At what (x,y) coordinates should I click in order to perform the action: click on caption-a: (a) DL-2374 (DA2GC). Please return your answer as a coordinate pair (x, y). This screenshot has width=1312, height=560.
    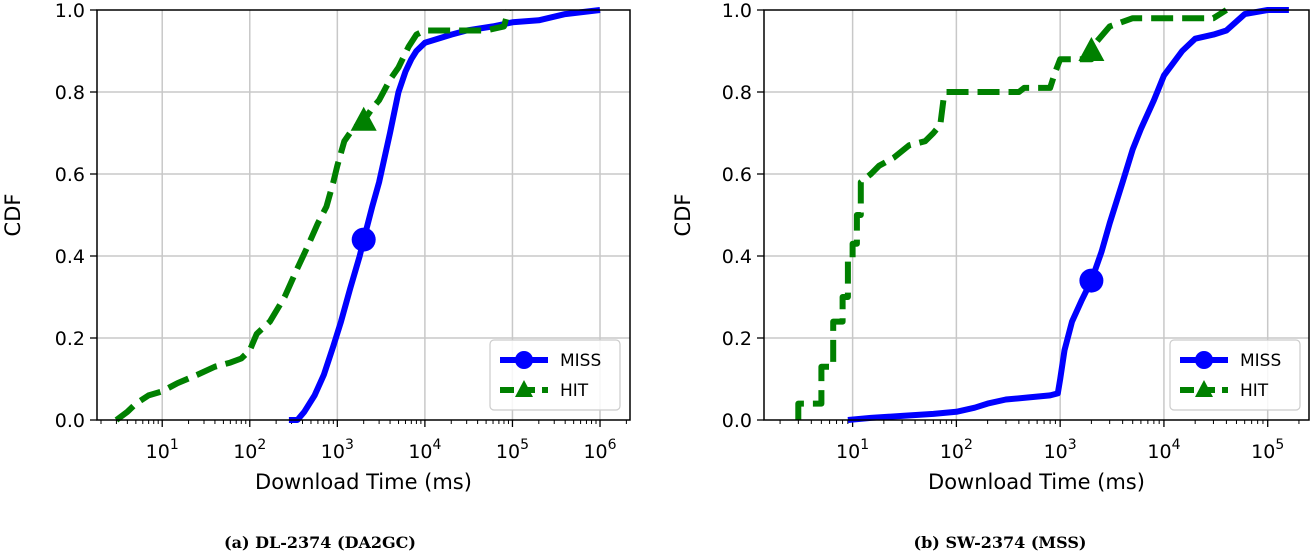
    Looking at the image, I should click on (320, 542).